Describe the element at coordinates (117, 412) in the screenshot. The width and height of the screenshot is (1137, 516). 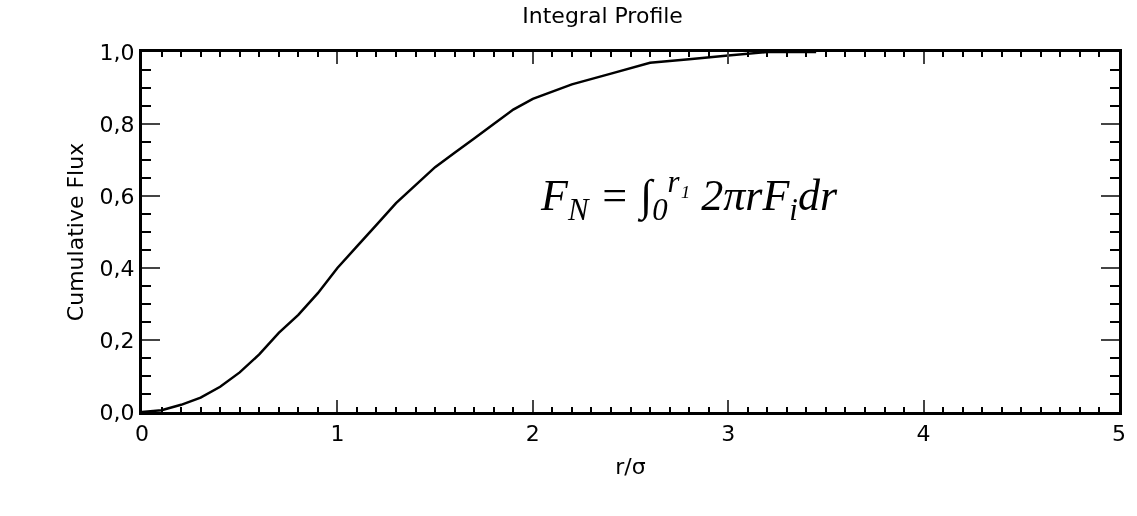
I see `y-tick-label: 0,0` at that location.